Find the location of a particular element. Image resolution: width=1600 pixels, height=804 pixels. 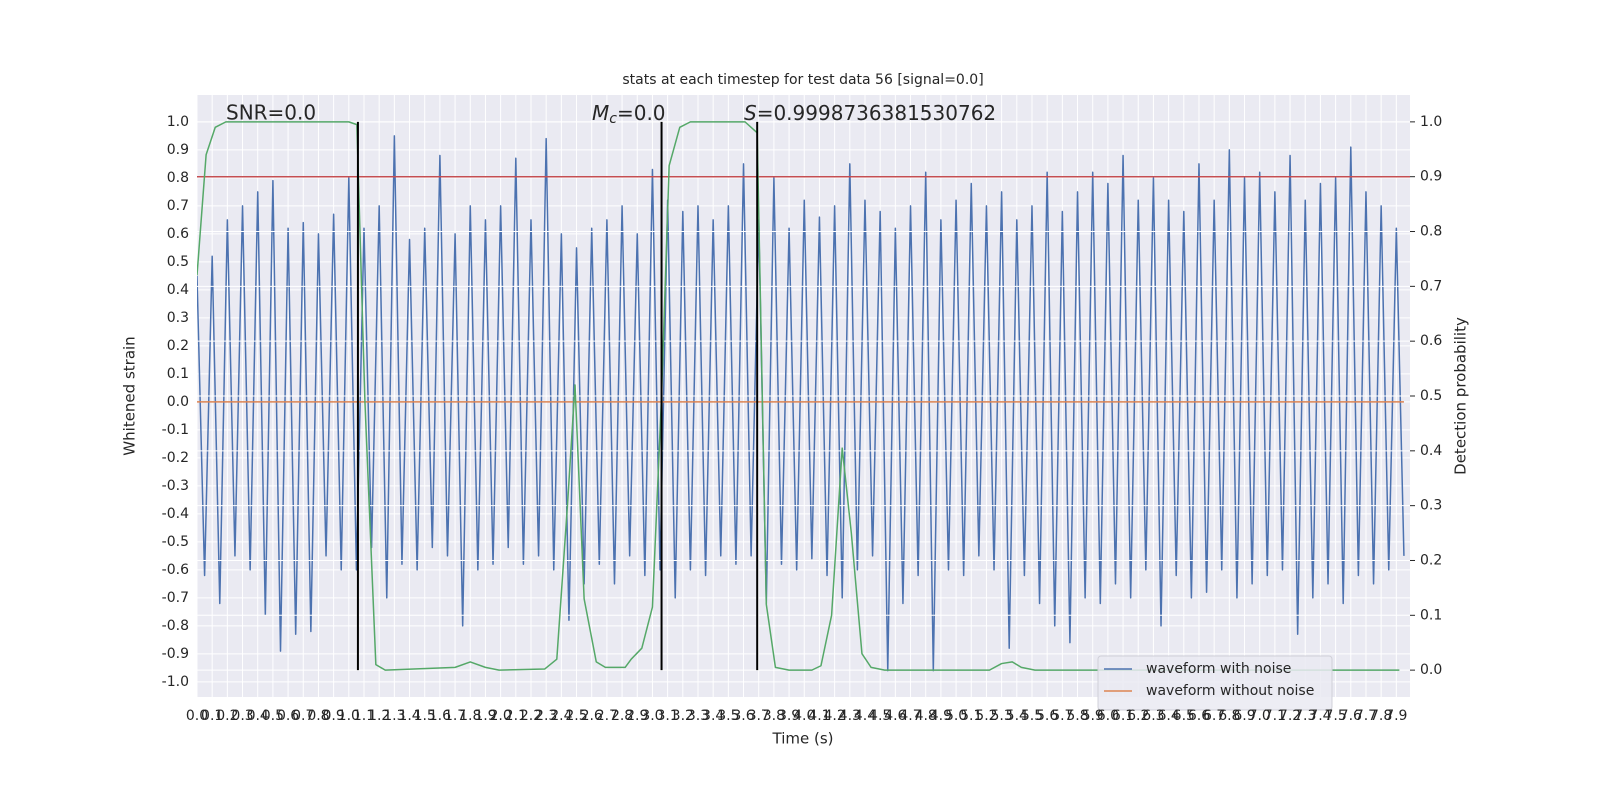

x-tick-label: 7.3 is located at coordinates (1305, 716).